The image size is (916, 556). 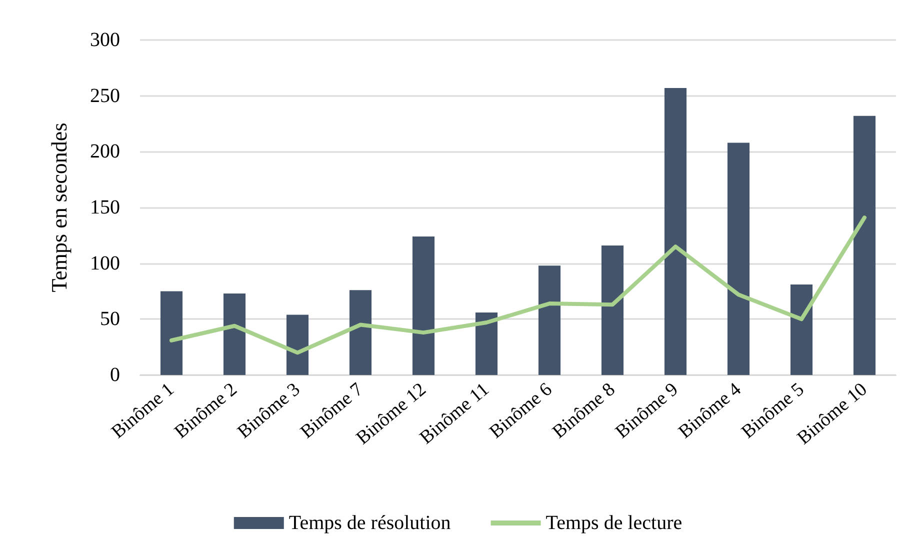 I want to click on y-tick-label: 0, so click(x=115, y=375).